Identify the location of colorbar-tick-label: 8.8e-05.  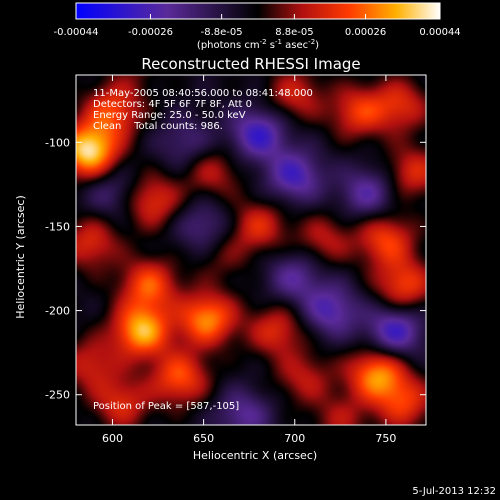
(294, 32).